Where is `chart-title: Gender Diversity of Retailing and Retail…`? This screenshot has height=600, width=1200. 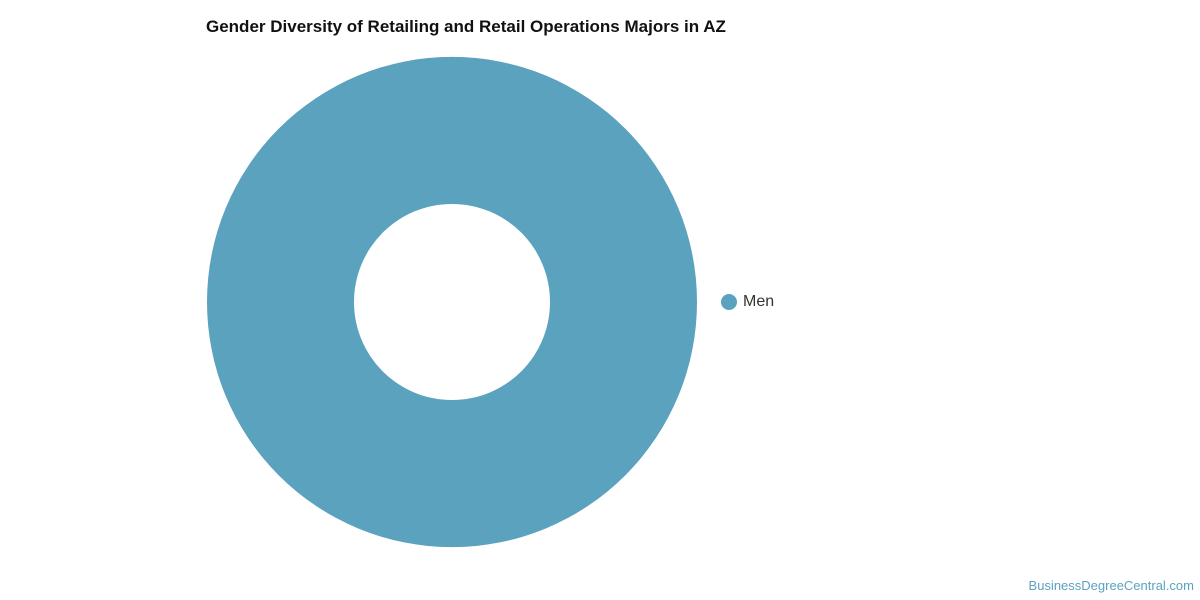
chart-title: Gender Diversity of Retailing and Retail… is located at coordinates (466, 26).